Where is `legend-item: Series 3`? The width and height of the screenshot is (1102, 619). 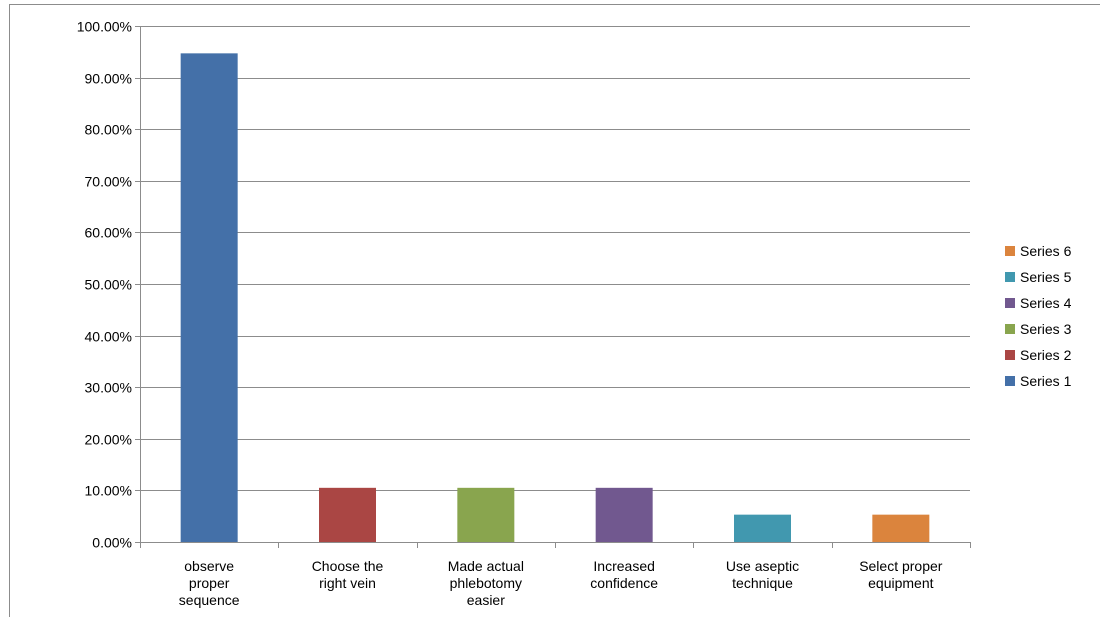 legend-item: Series 3 is located at coordinates (1038, 329).